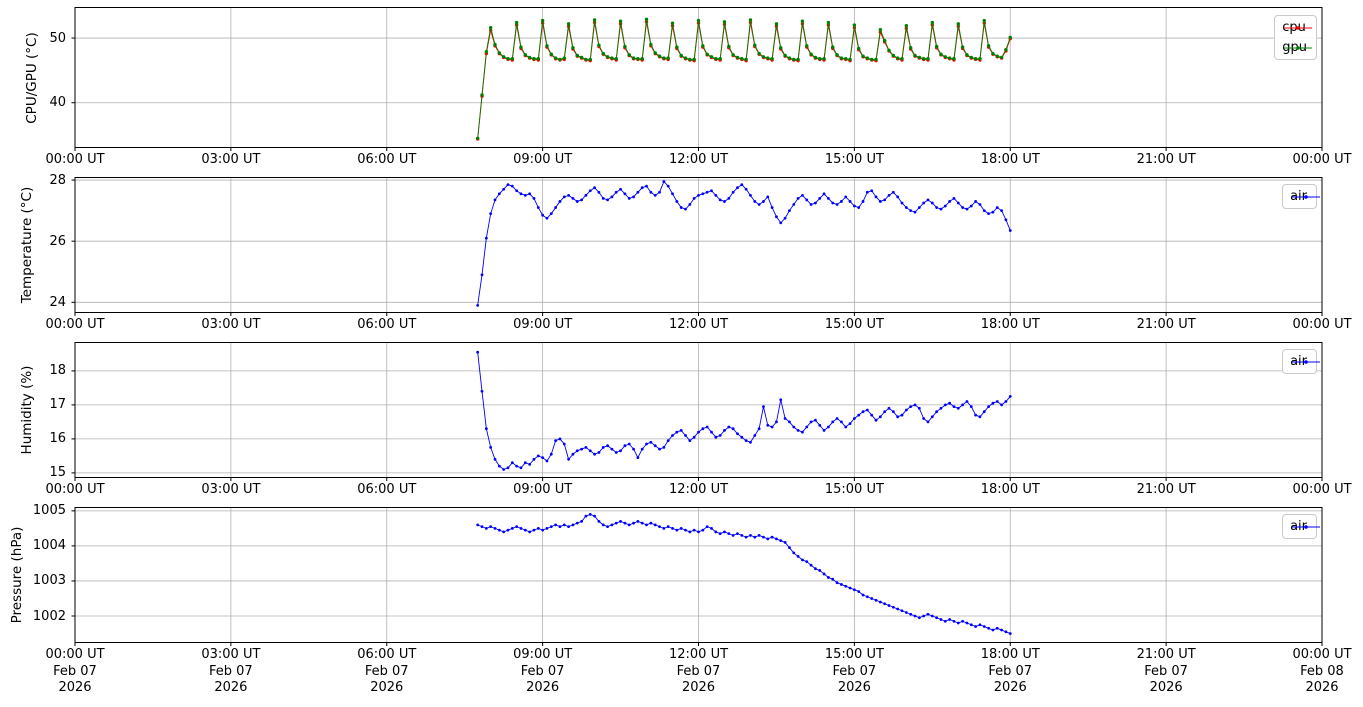 This screenshot has height=707, width=1363. I want to click on x-tick-label: 00:00 UT Feb 08 2026, so click(1320, 672).